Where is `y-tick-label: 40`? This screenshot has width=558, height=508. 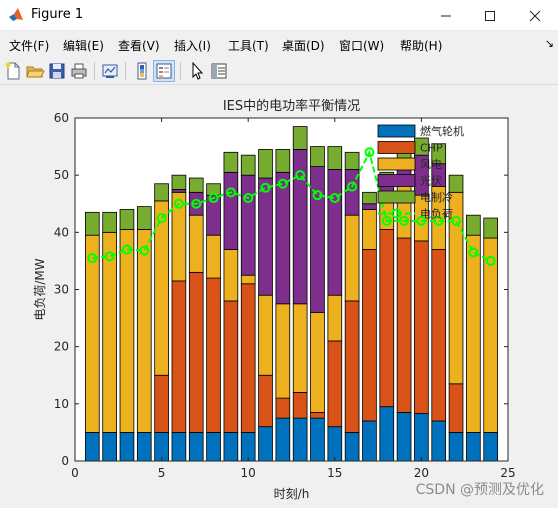
y-tick-label: 40 is located at coordinates (61, 232).